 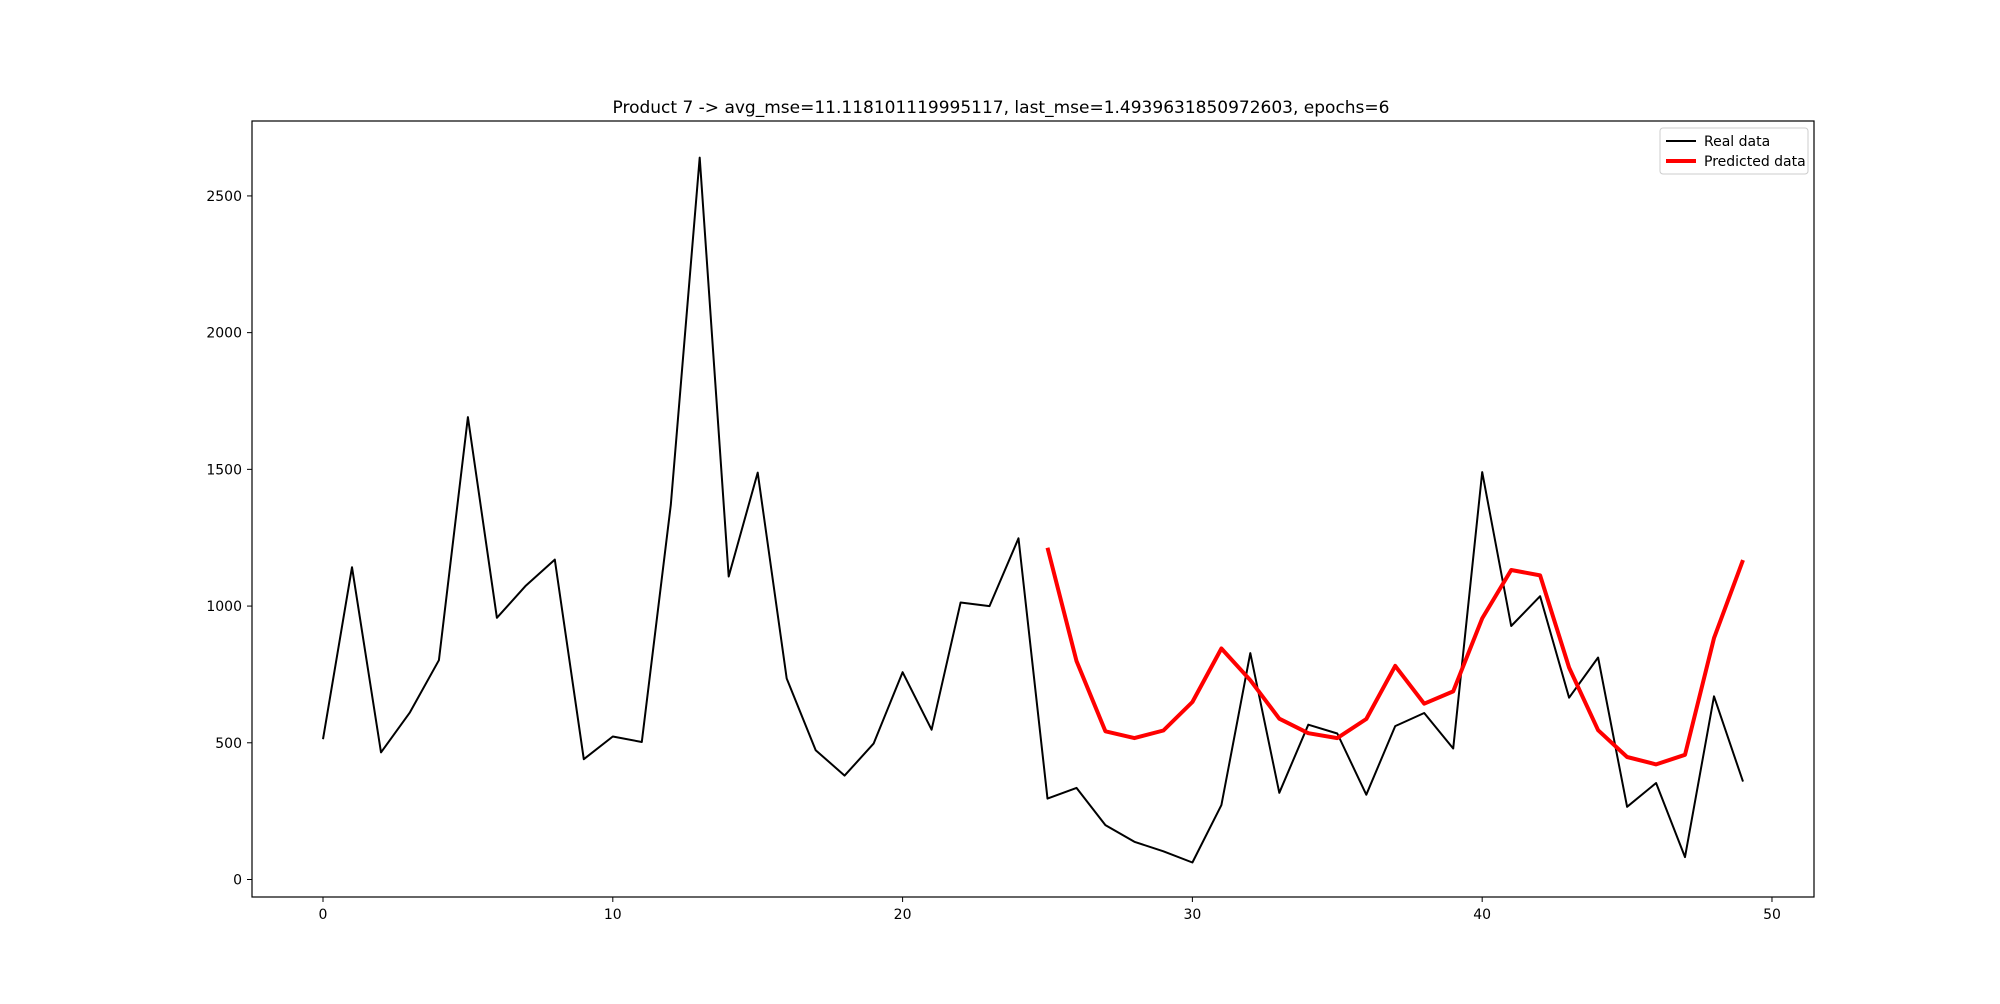 I want to click on legend: Real data Predicted data, so click(x=1734, y=151).